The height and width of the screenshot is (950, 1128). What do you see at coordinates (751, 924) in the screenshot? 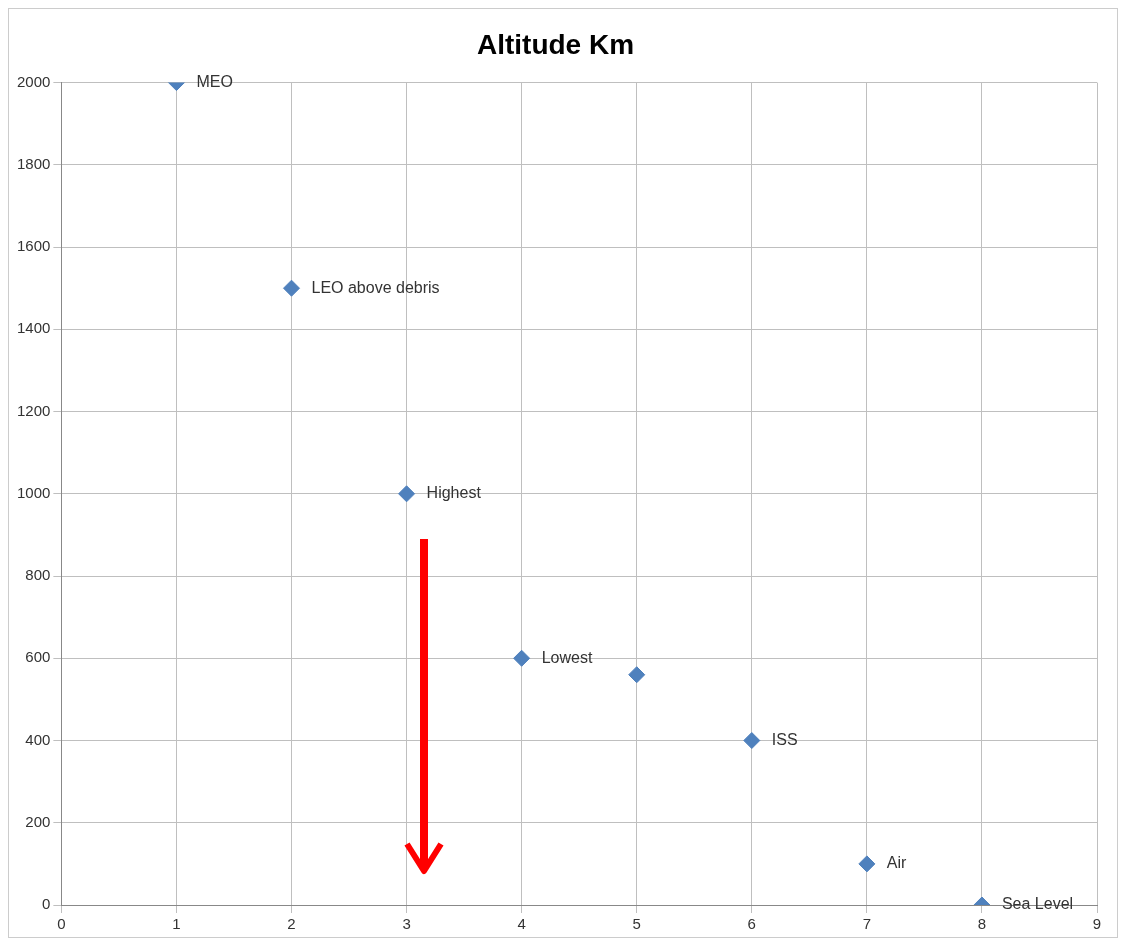
I see `x-tick-label: 6` at bounding box center [751, 924].